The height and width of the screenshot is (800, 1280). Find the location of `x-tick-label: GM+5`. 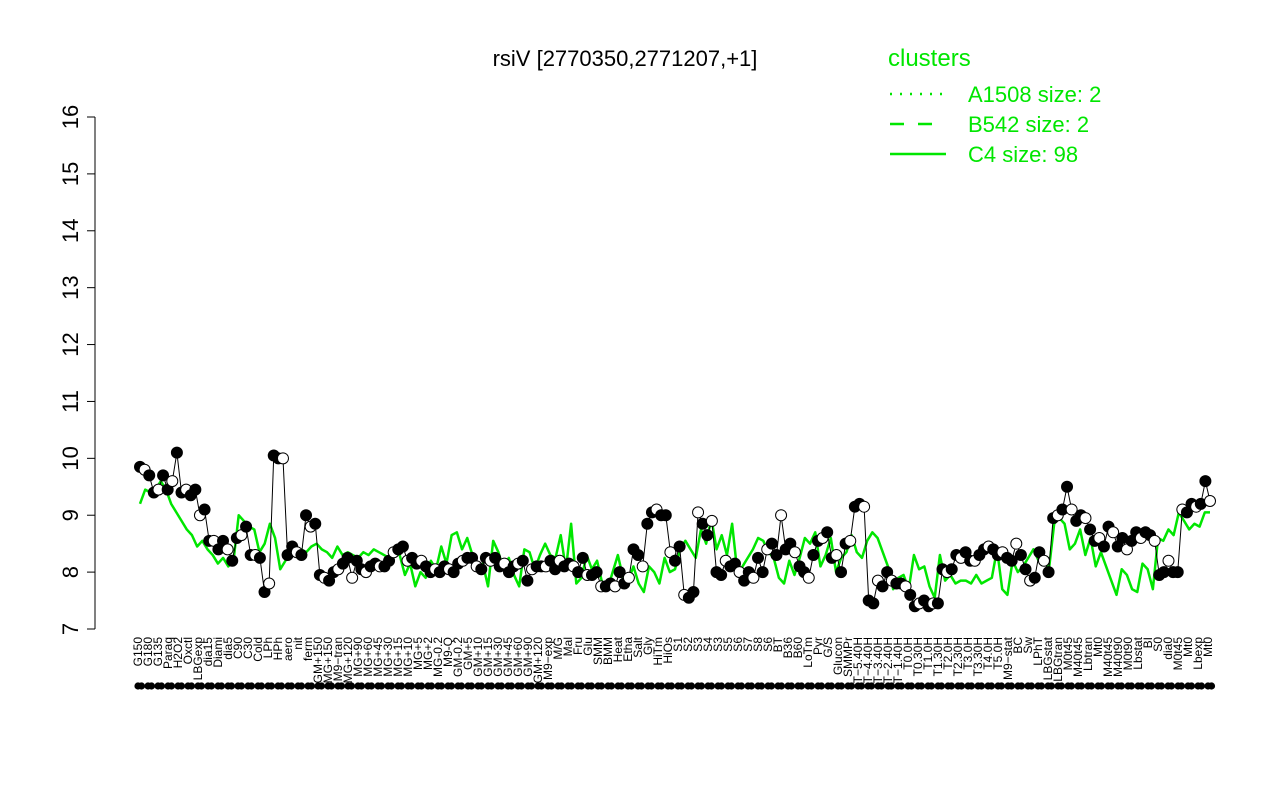

x-tick-label: GM+5 is located at coordinates (468, 653).